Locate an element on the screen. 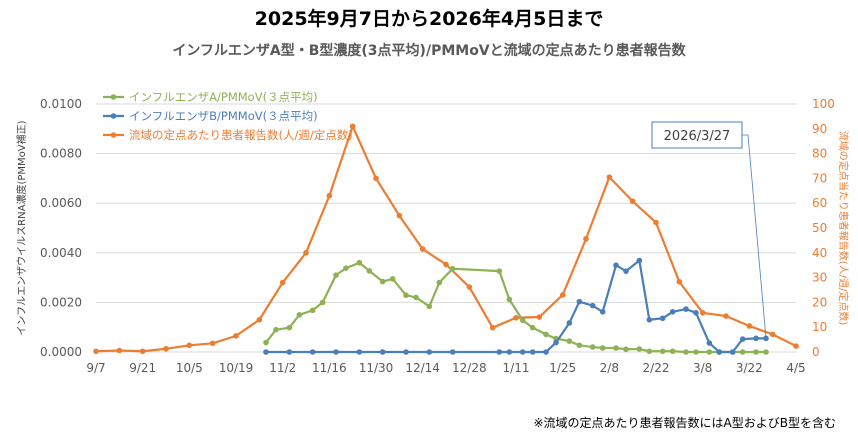  y2-tick-label: 60 is located at coordinates (819, 203).